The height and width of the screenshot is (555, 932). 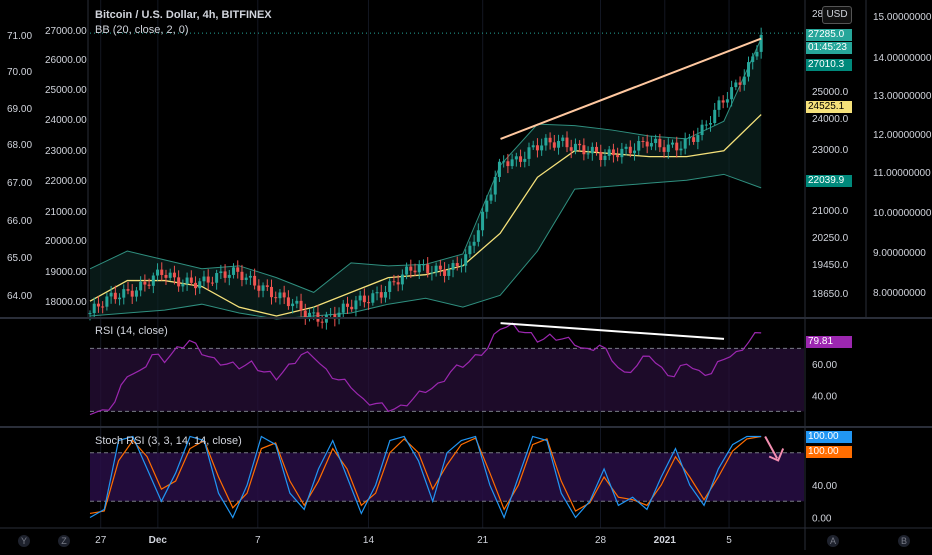 I want to click on price-tick-right: 19450.0, so click(x=830, y=265).